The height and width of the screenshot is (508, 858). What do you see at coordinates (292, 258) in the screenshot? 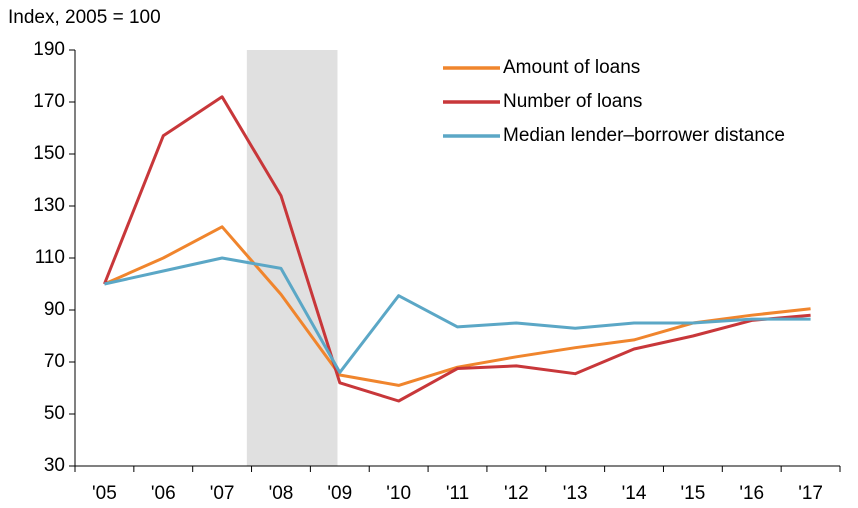
I see `shaded-band` at bounding box center [292, 258].